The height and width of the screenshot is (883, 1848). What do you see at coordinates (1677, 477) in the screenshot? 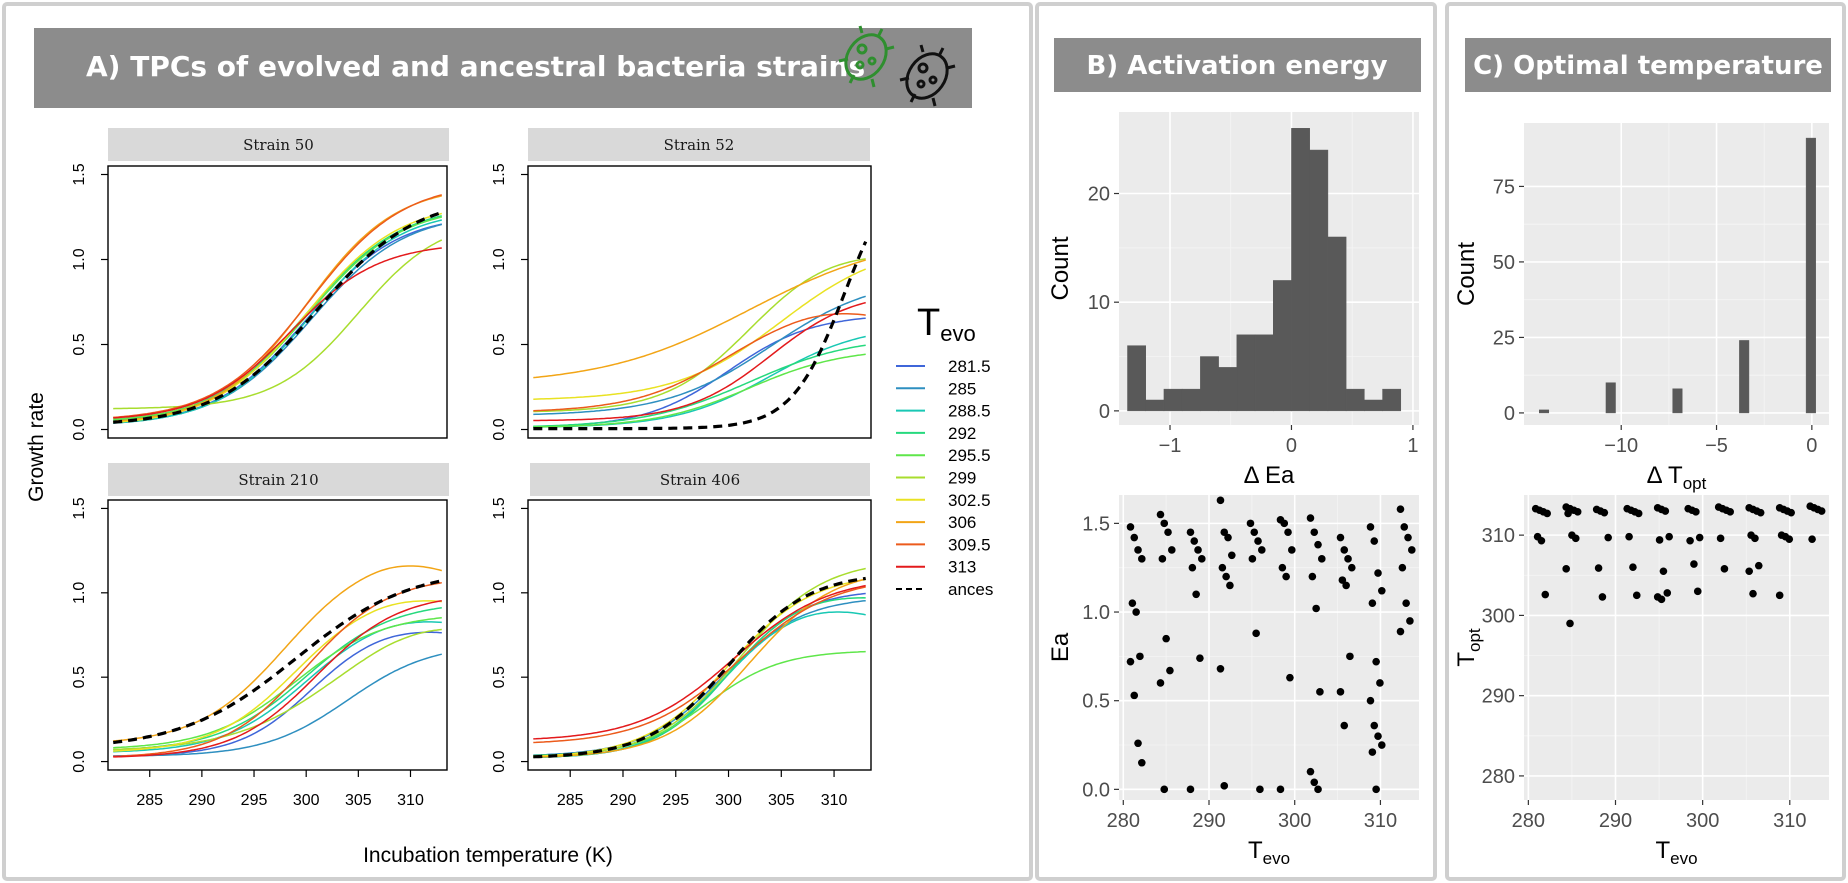
I see `x-axis-title: Δ Topt` at bounding box center [1677, 477].